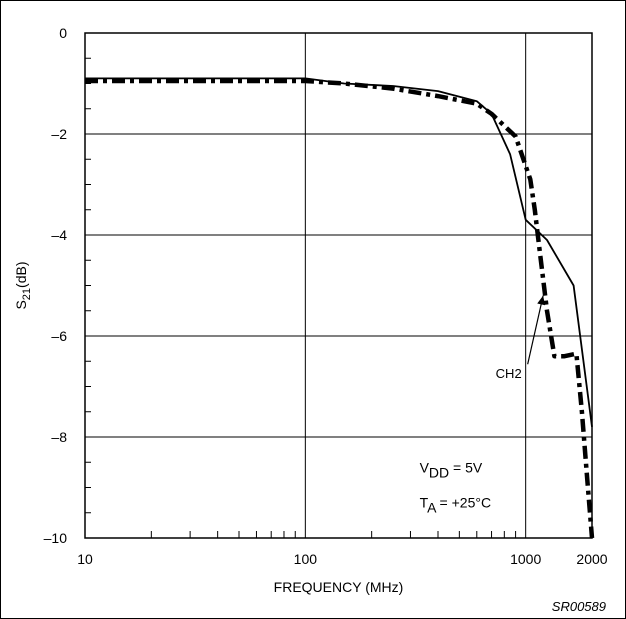 This screenshot has width=626, height=619. I want to click on annotation-vdd: VDD = 5V, so click(451, 469).